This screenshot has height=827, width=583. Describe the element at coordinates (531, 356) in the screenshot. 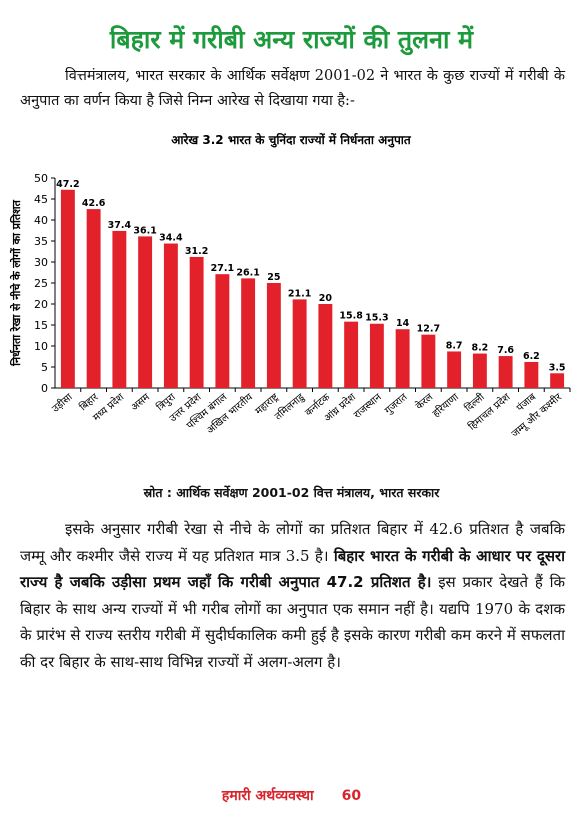

I see `value-label: 6.2` at that location.